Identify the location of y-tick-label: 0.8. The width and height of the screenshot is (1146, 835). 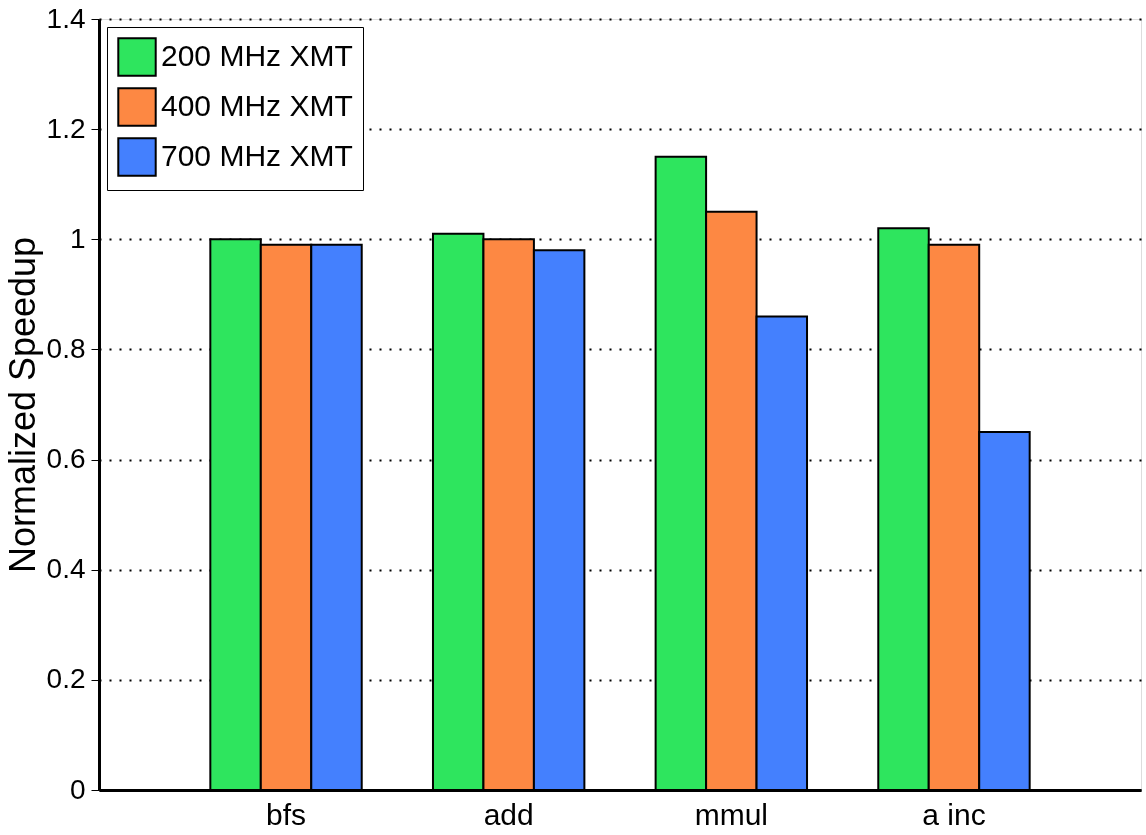
(66, 348).